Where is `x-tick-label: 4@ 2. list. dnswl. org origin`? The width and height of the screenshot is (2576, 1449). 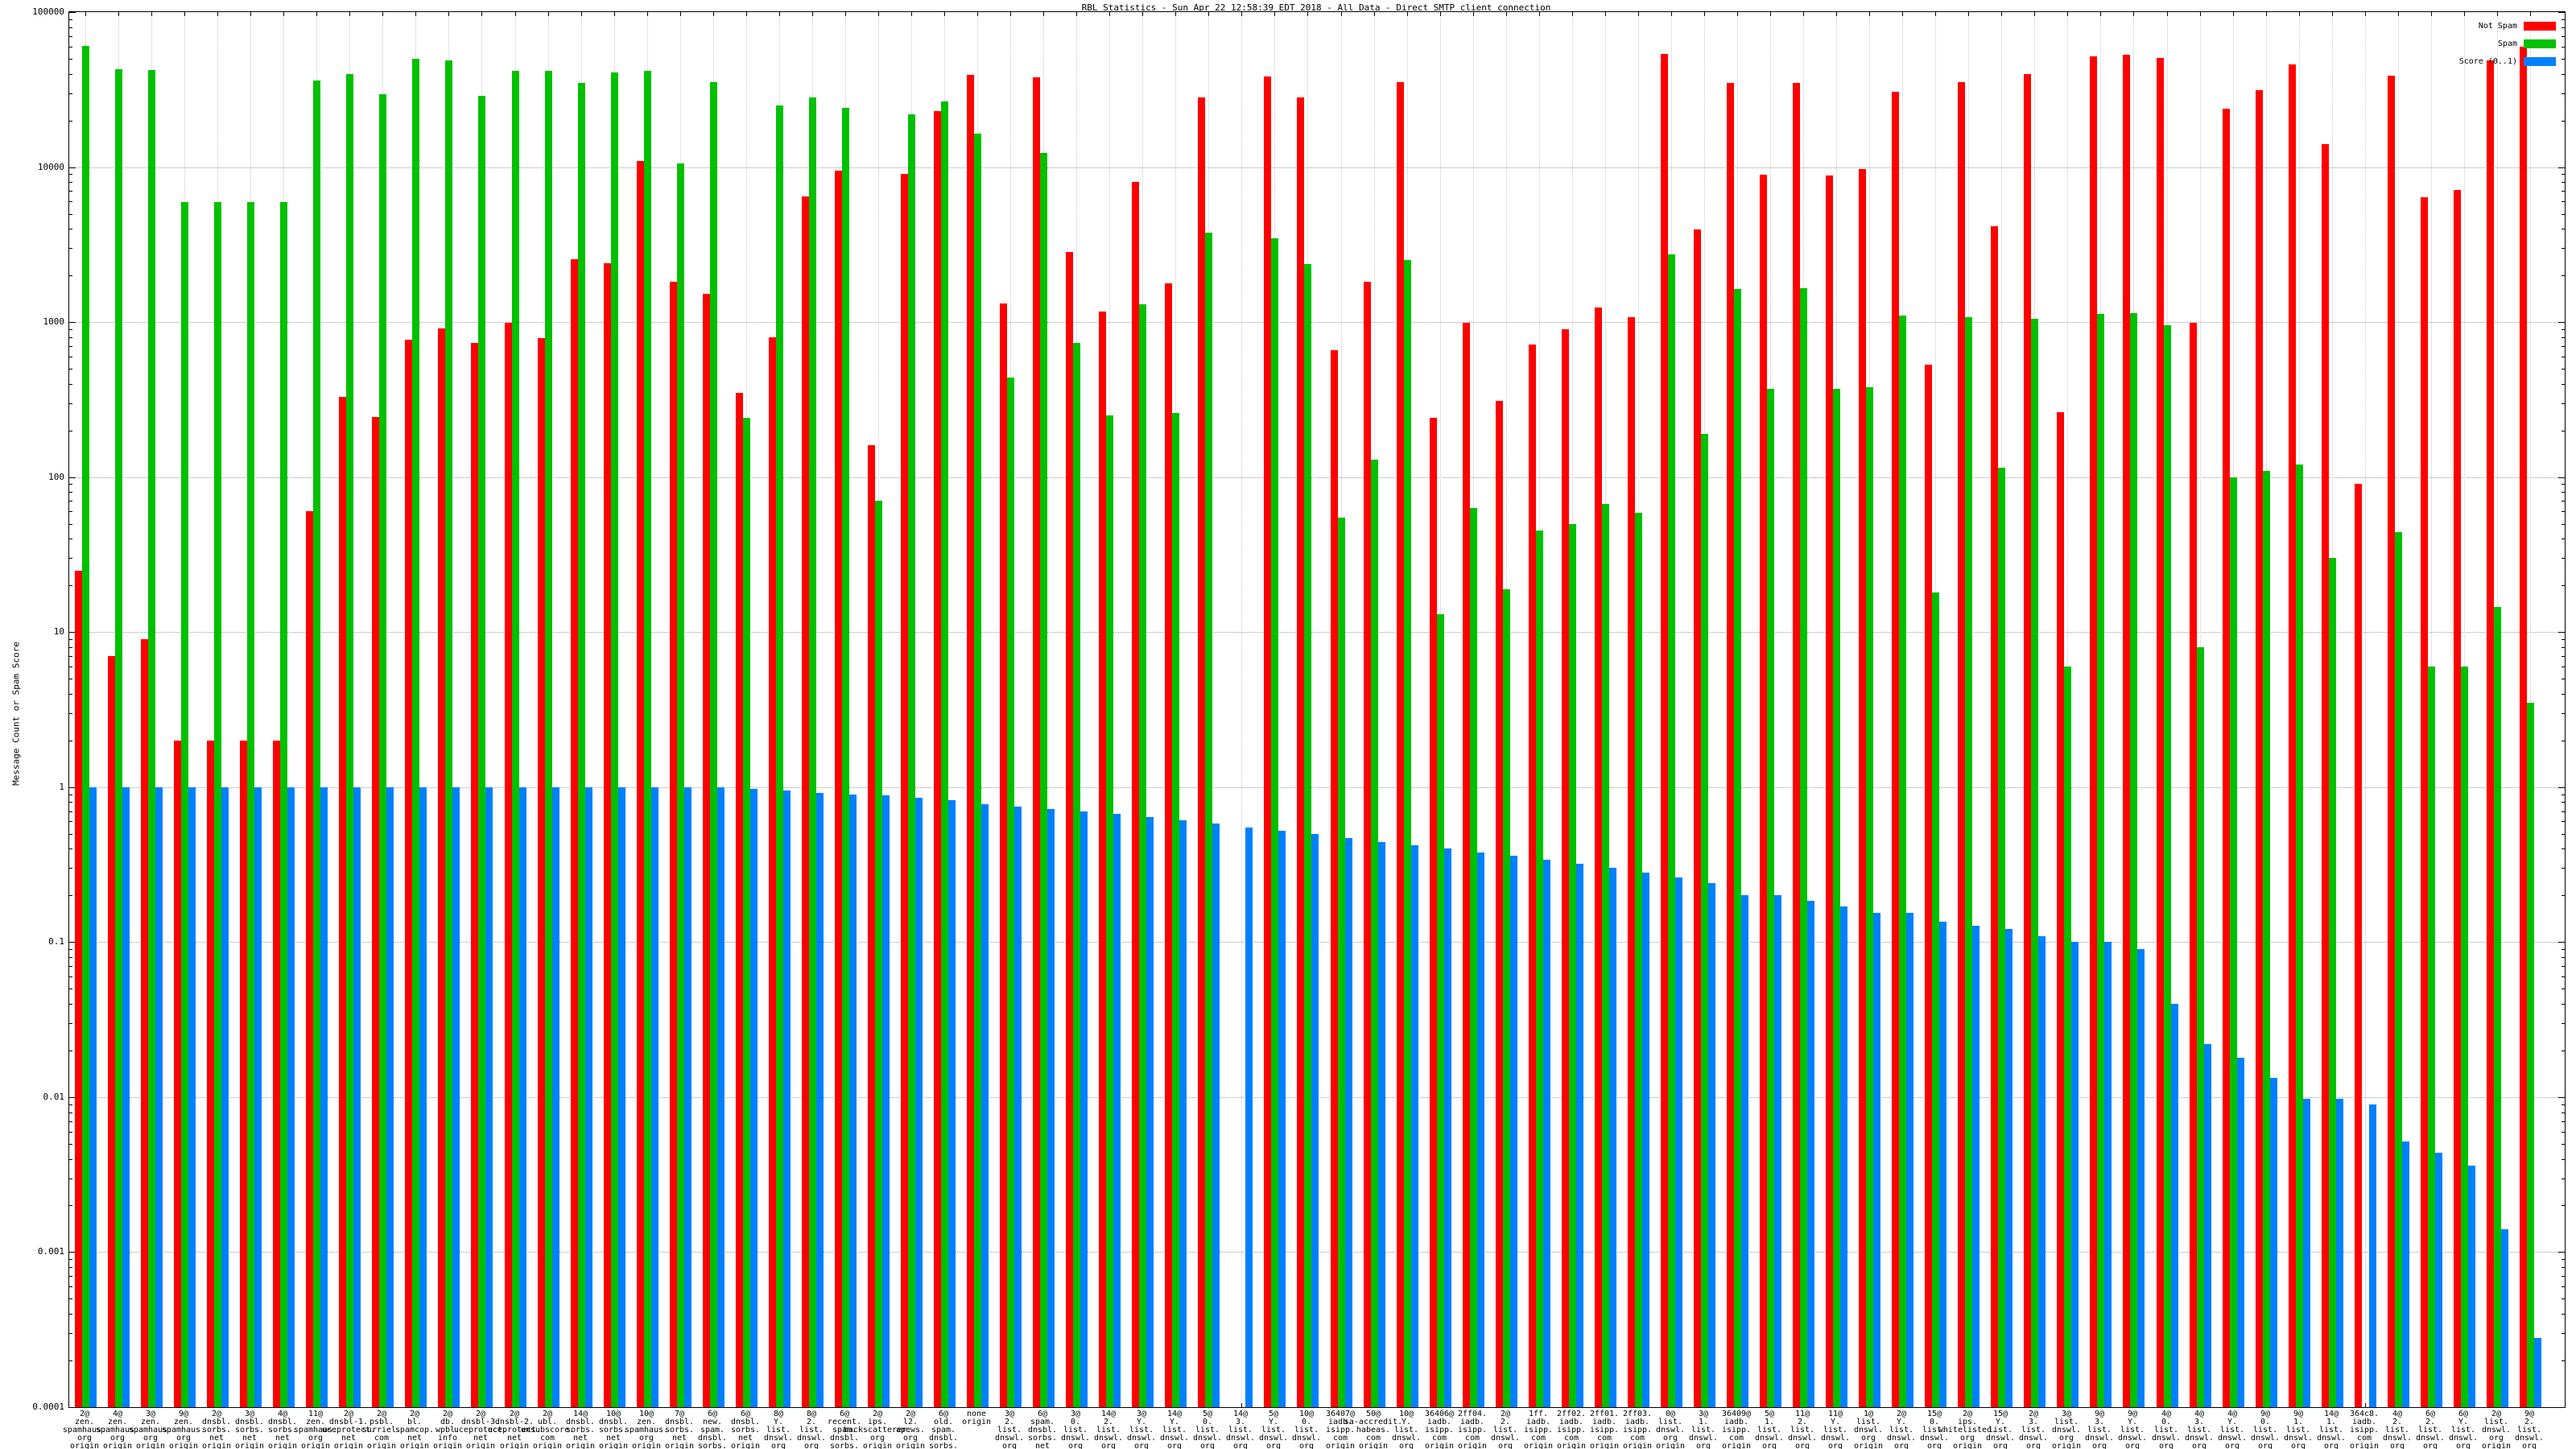 x-tick-label: 4@ 2. list. dnswl. org origin is located at coordinates (2397, 1429).